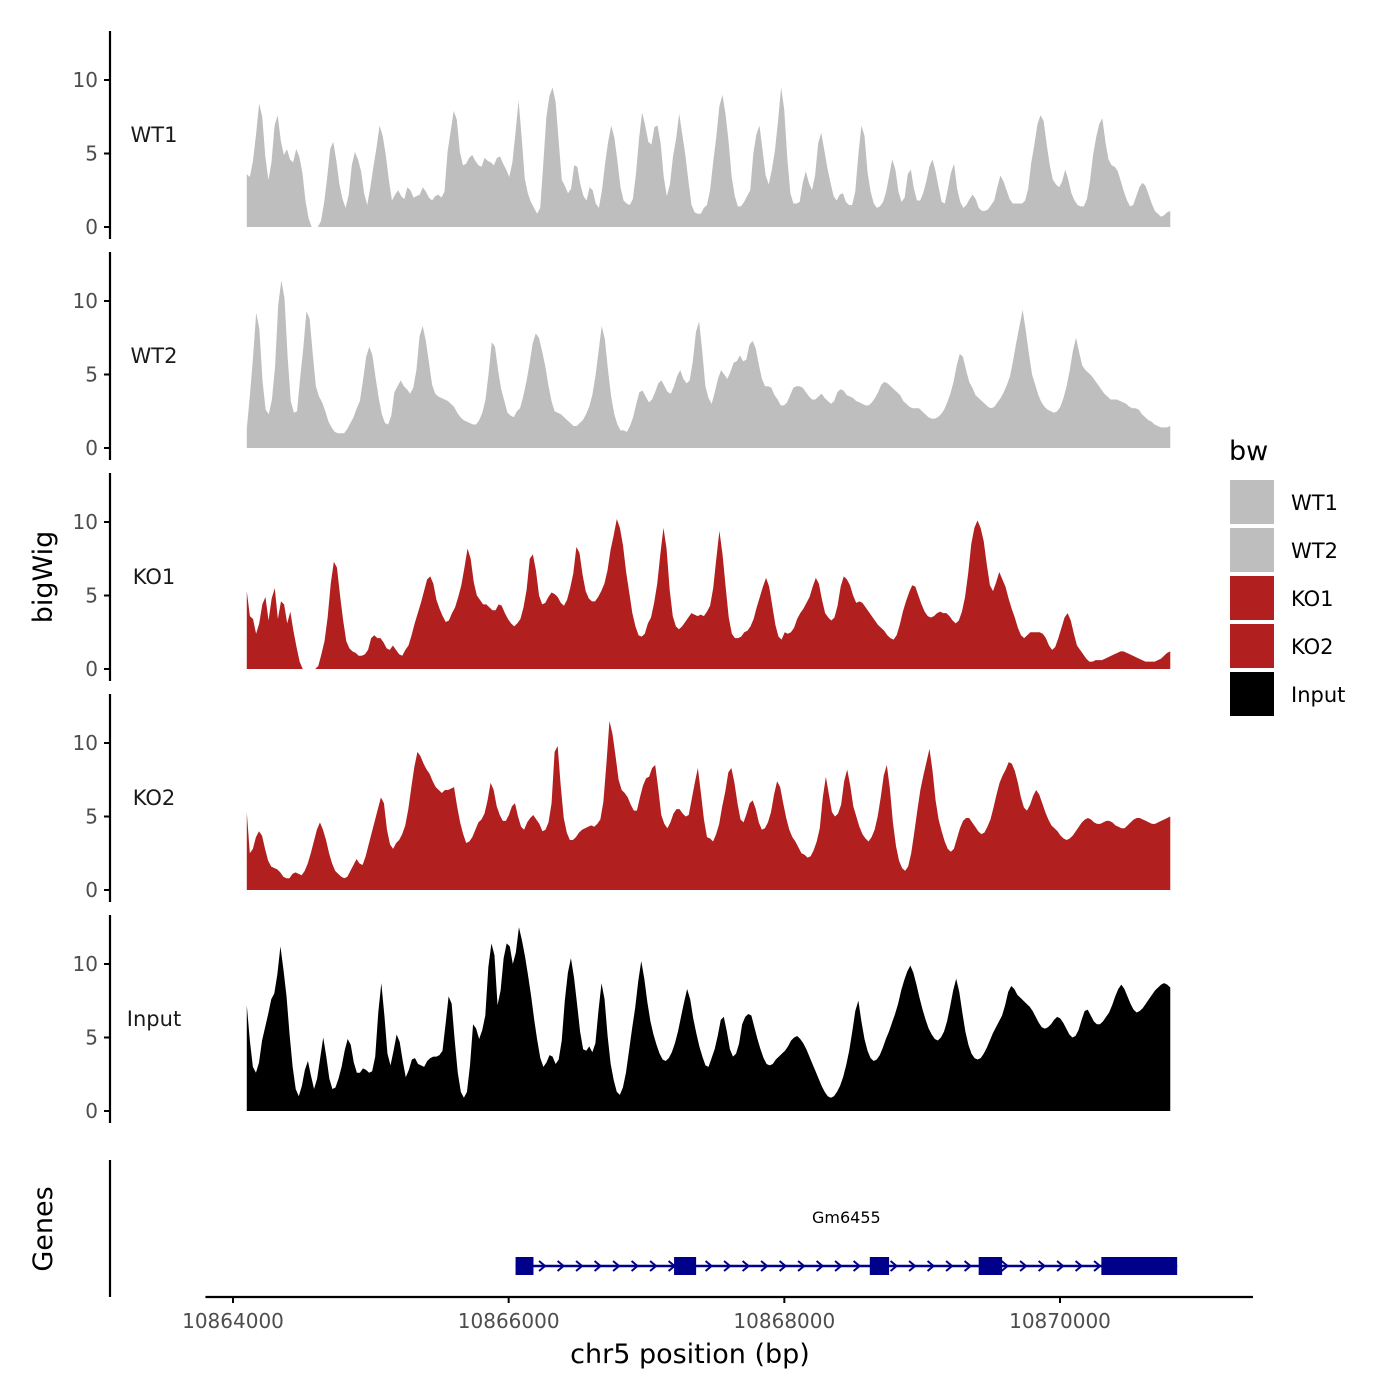 The image size is (1400, 1400). Describe the element at coordinates (91, 227) in the screenshot. I see `y-tick-label-WT1-0: 0` at that location.